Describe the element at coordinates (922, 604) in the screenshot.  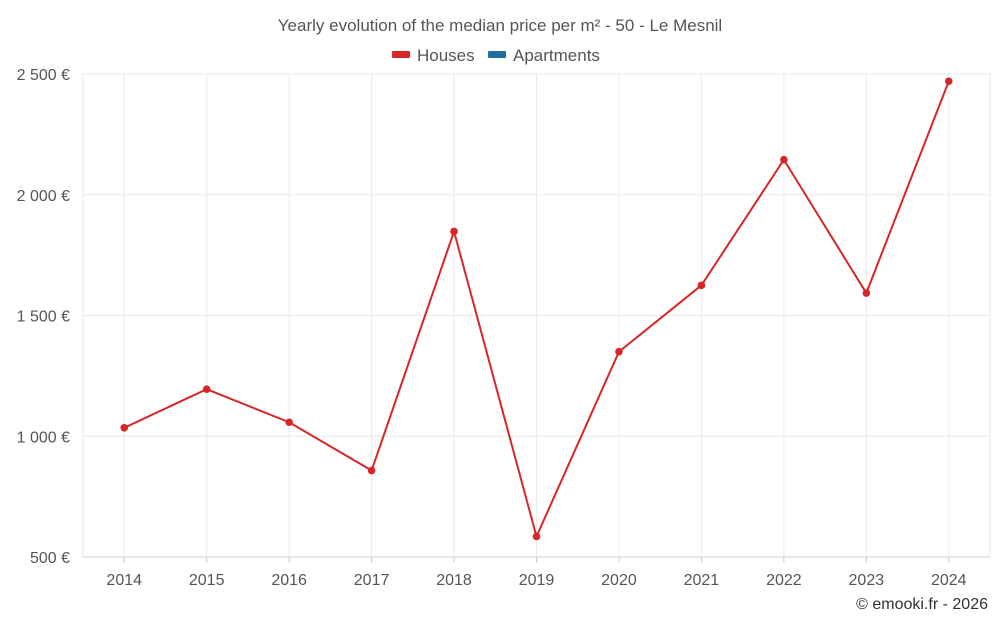
I see `credit-text: © emooki.fr - 2026` at that location.